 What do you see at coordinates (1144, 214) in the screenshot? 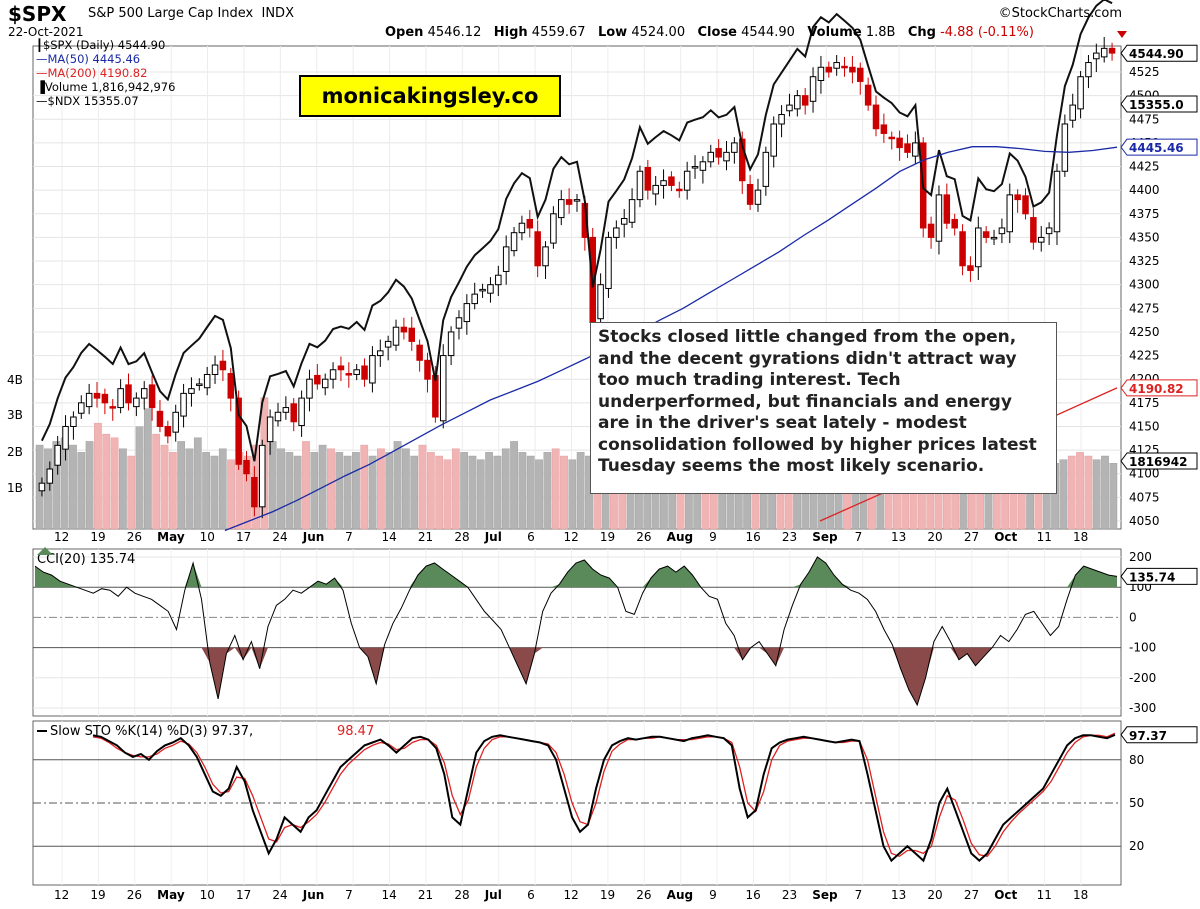
I see `price-tick-label: 4375` at bounding box center [1144, 214].